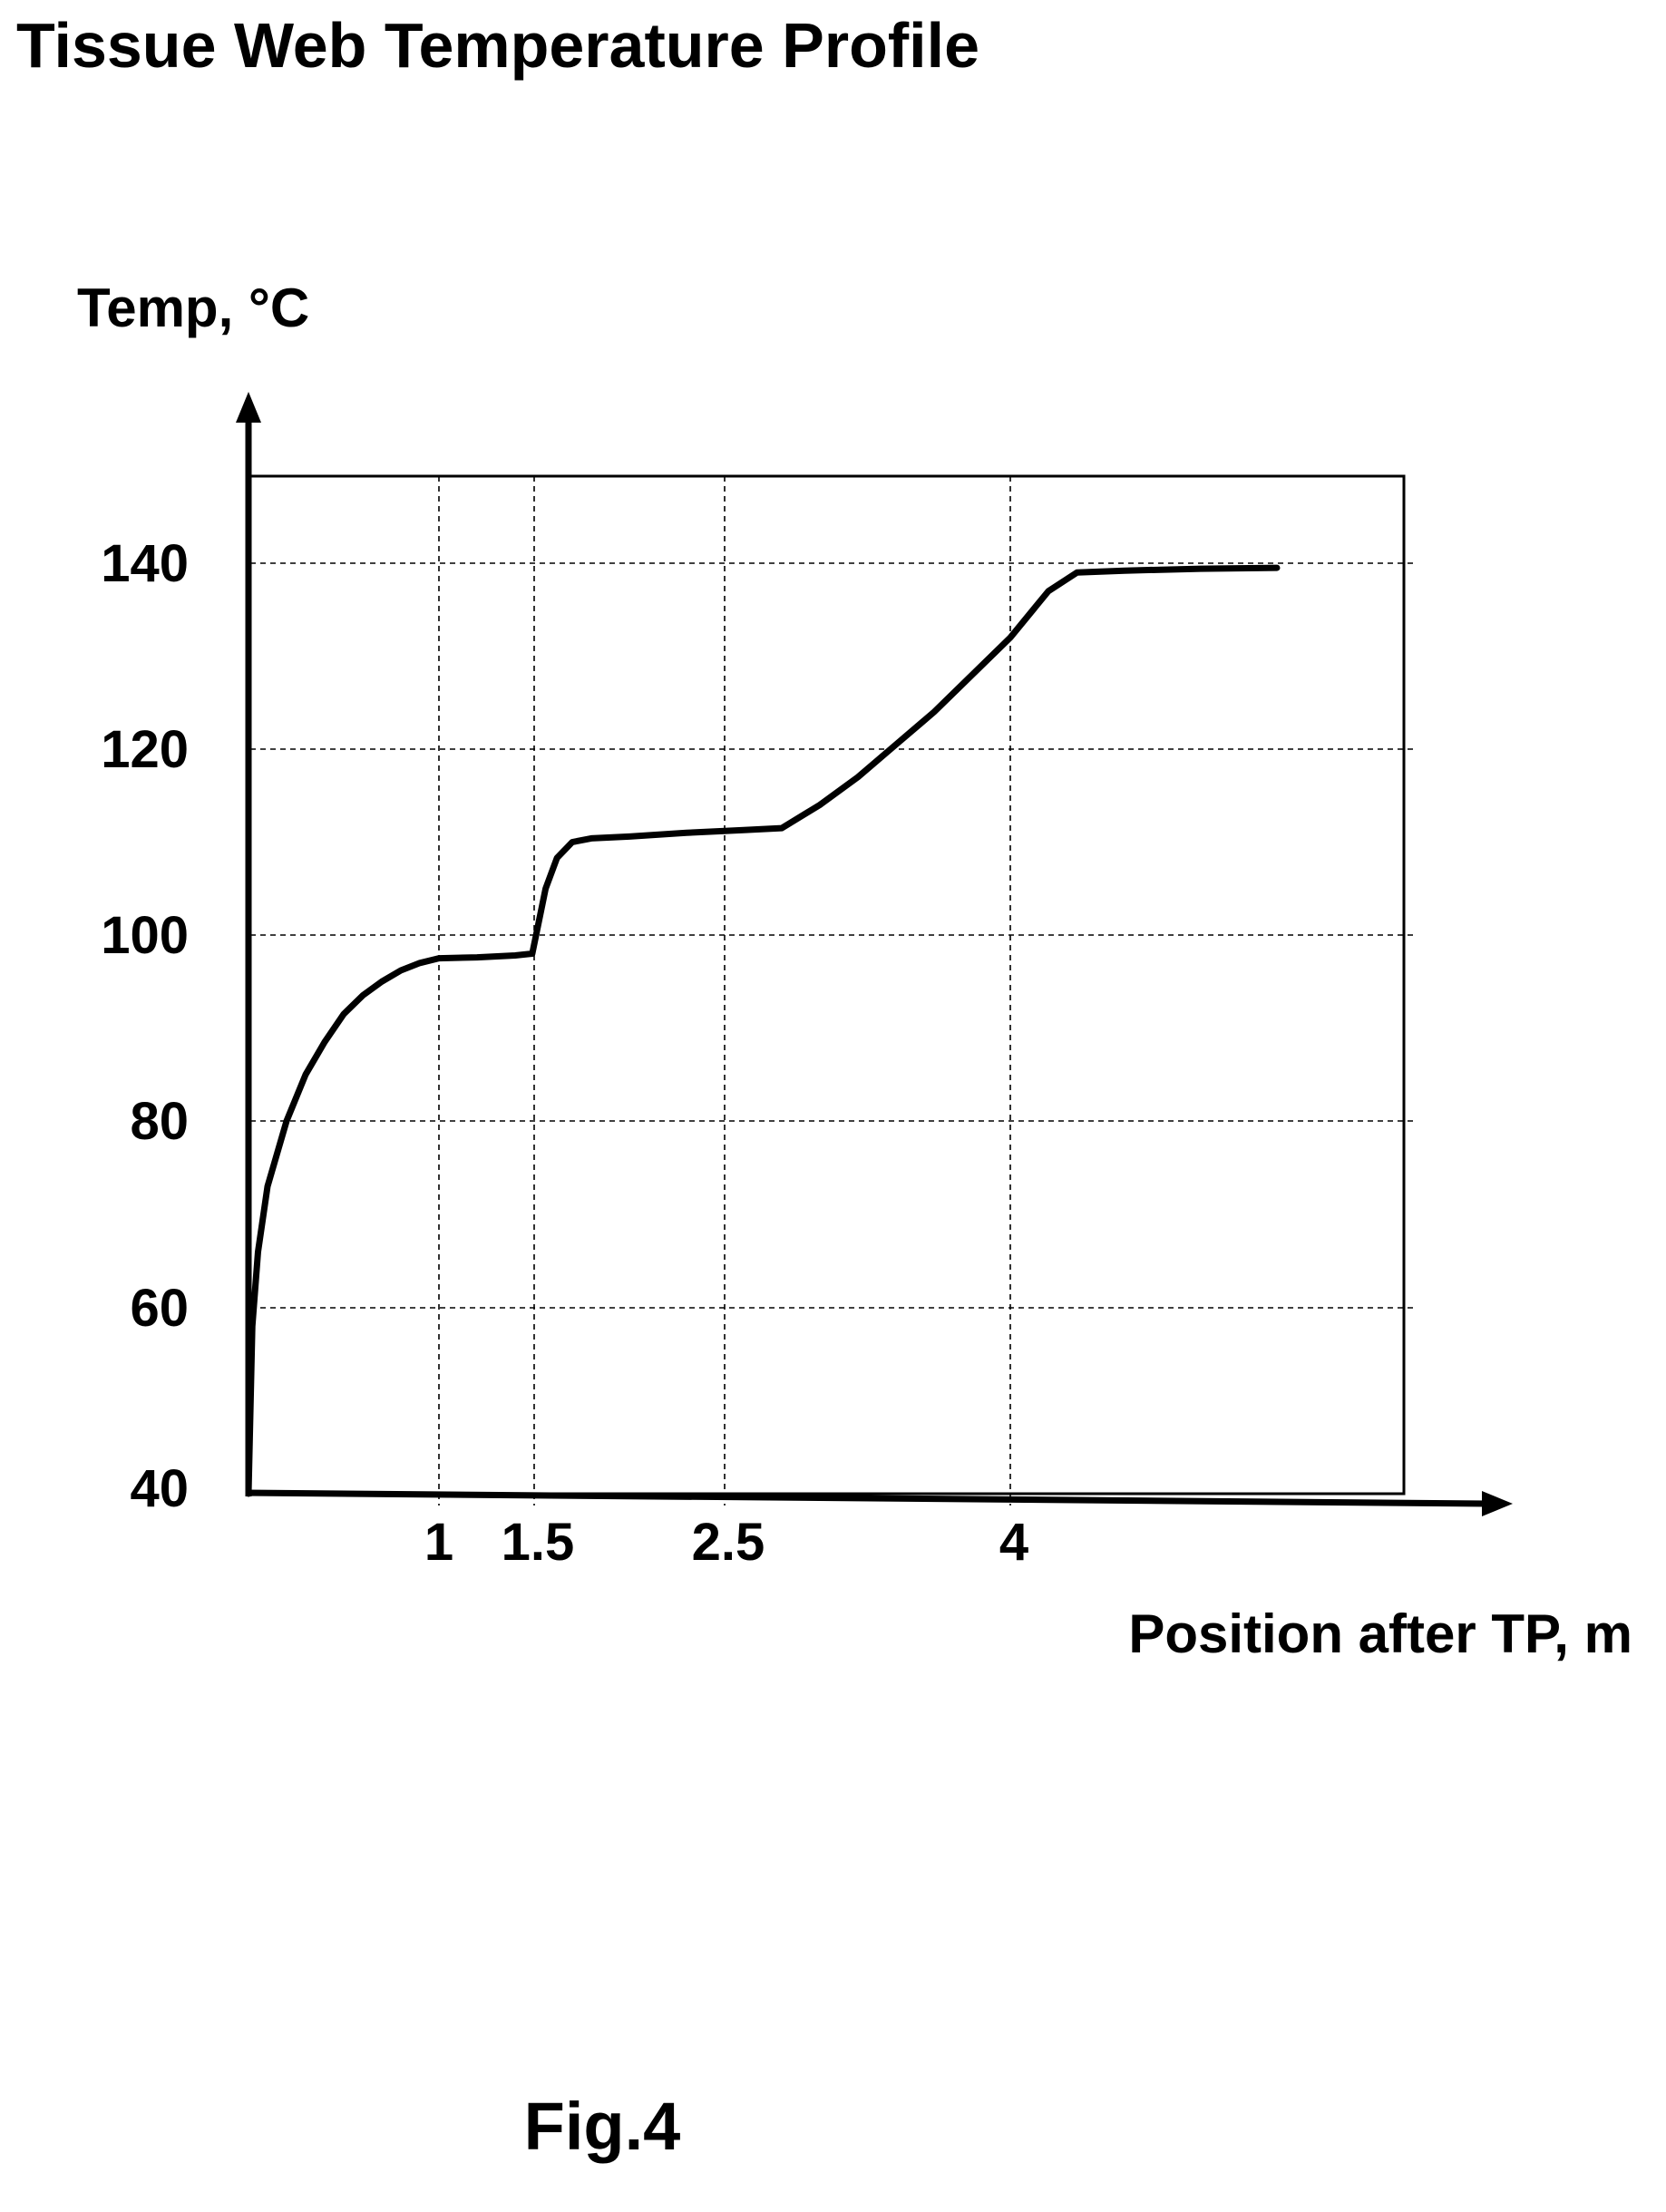 This screenshot has width=1666, height=2212. I want to click on x-axis-arrow-icon, so click(1497, 1504).